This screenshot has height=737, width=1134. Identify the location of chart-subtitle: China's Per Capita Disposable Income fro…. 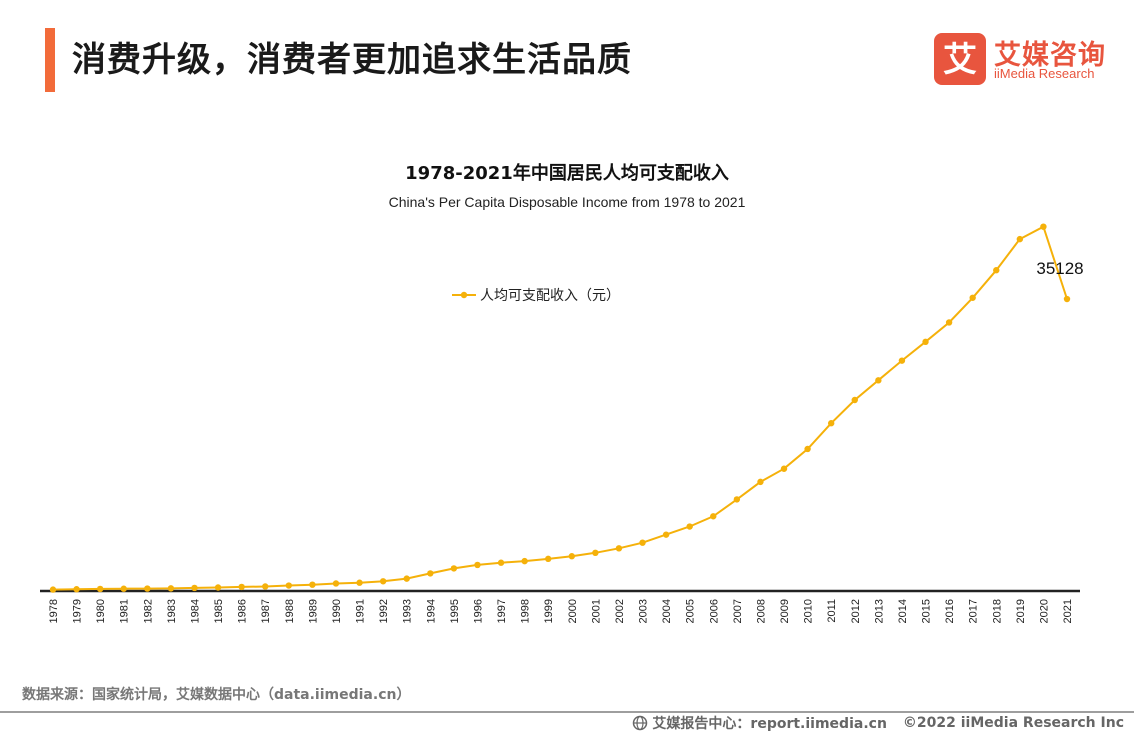
(567, 202).